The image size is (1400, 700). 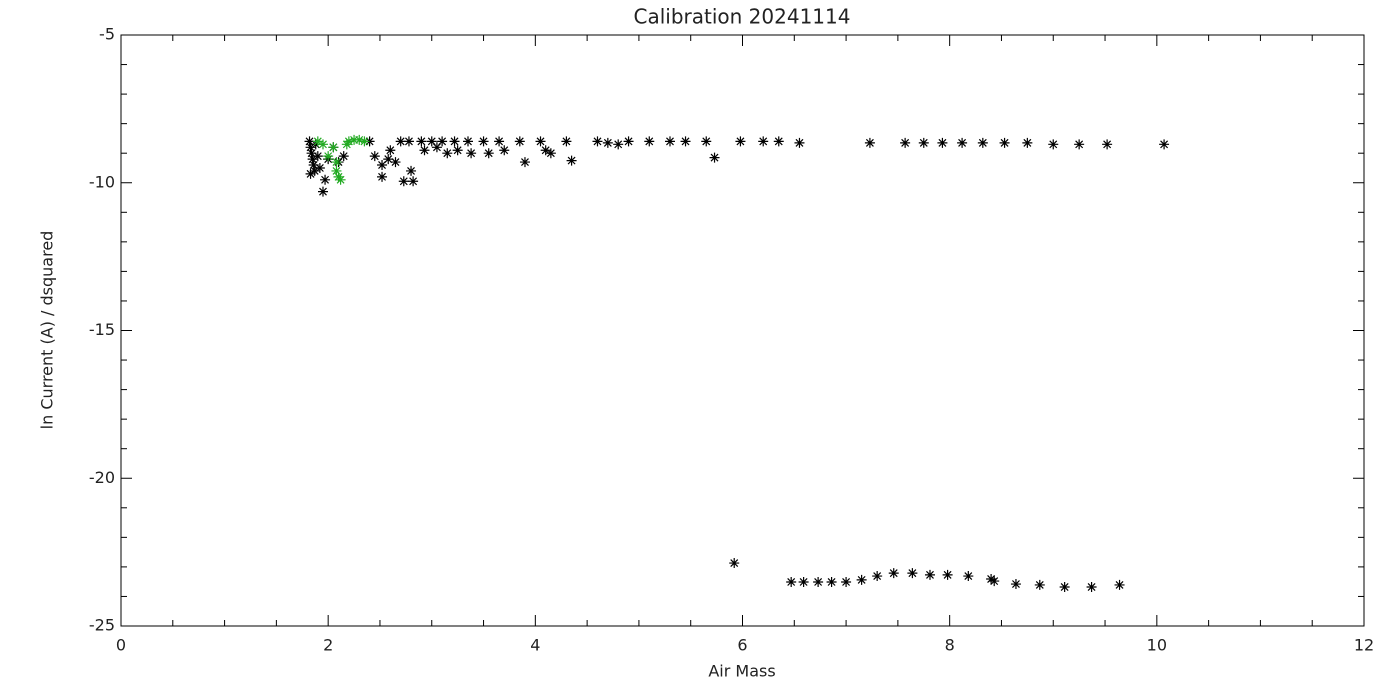 What do you see at coordinates (102, 625) in the screenshot?
I see `y-tick-label: -25` at bounding box center [102, 625].